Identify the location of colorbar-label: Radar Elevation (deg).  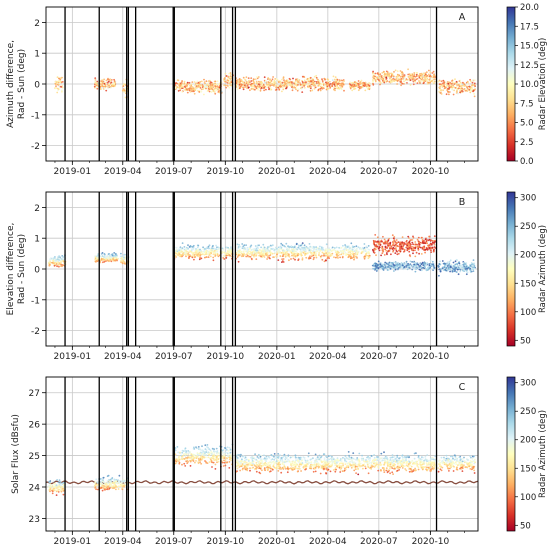
(543, 84).